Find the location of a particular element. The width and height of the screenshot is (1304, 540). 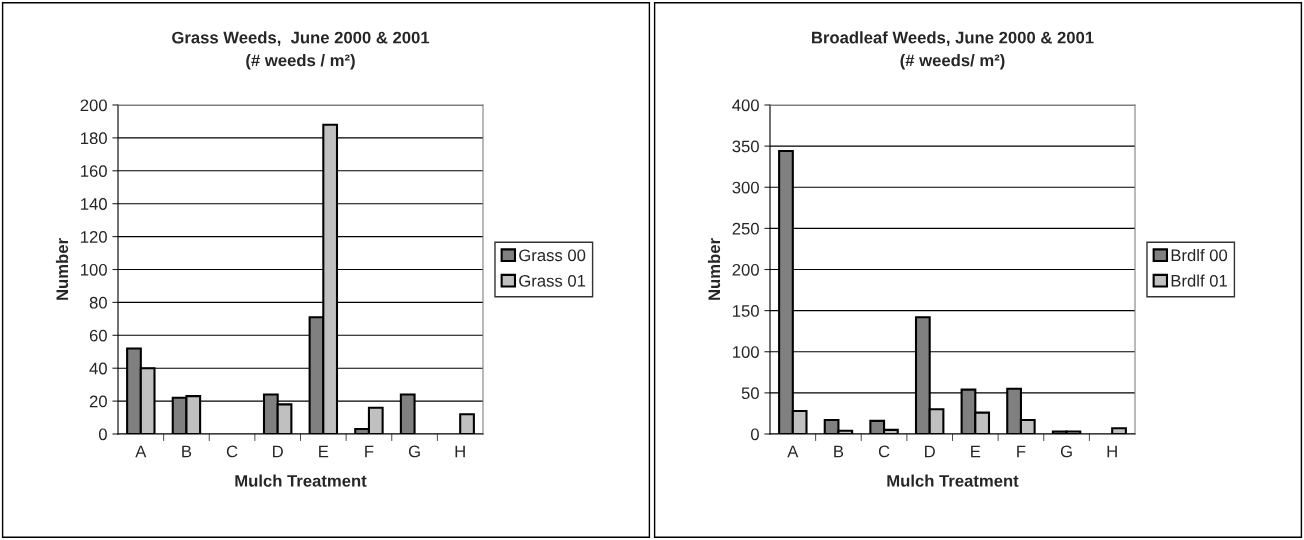

y-tick-label: 150 is located at coordinates (746, 311).